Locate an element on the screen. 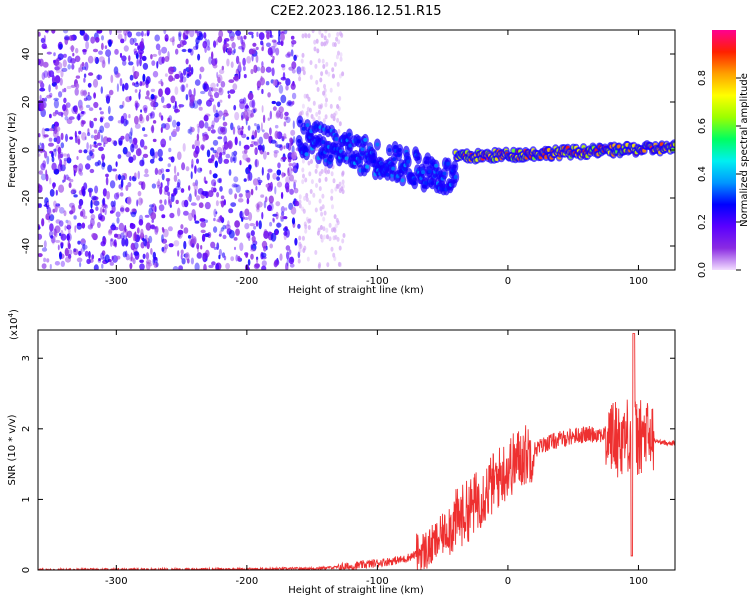 The image size is (750, 600). snr-x-axis-label: Height of straight line (km) is located at coordinates (356, 590).